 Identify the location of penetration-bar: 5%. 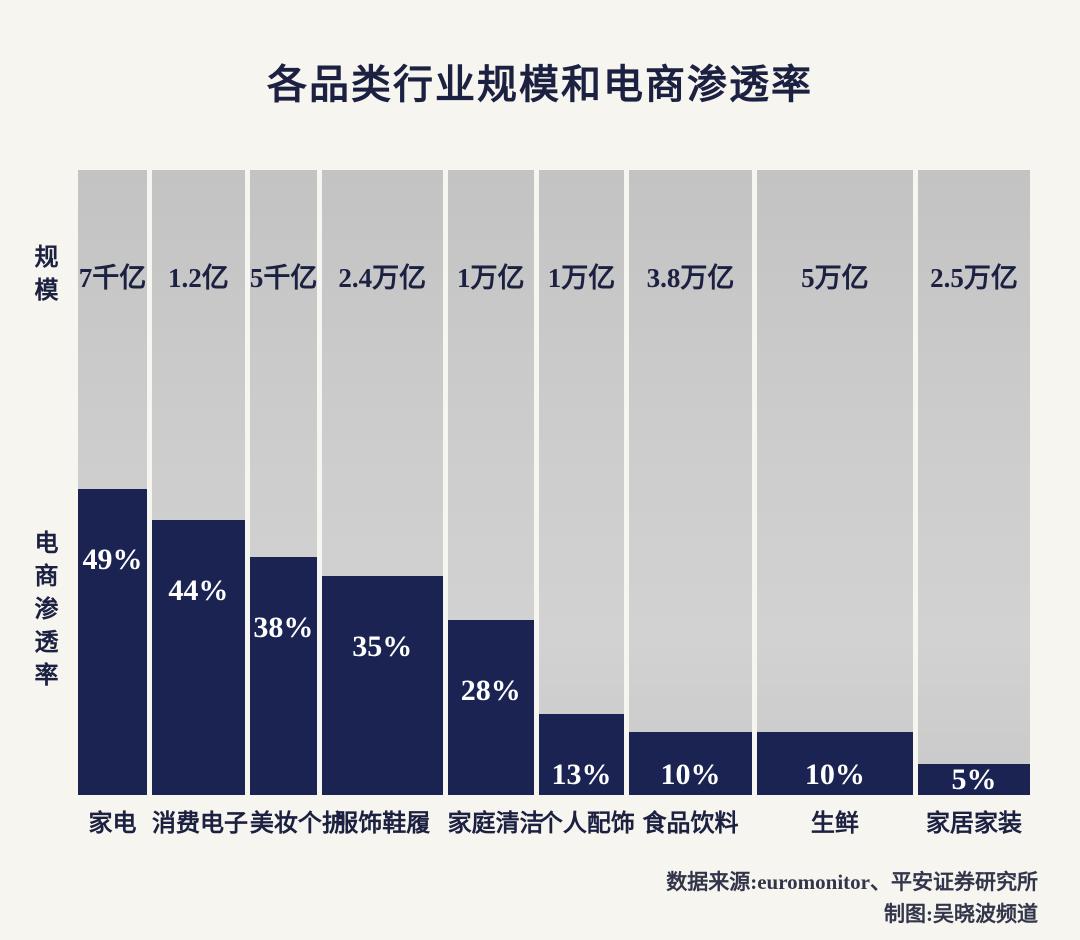
(973, 779).